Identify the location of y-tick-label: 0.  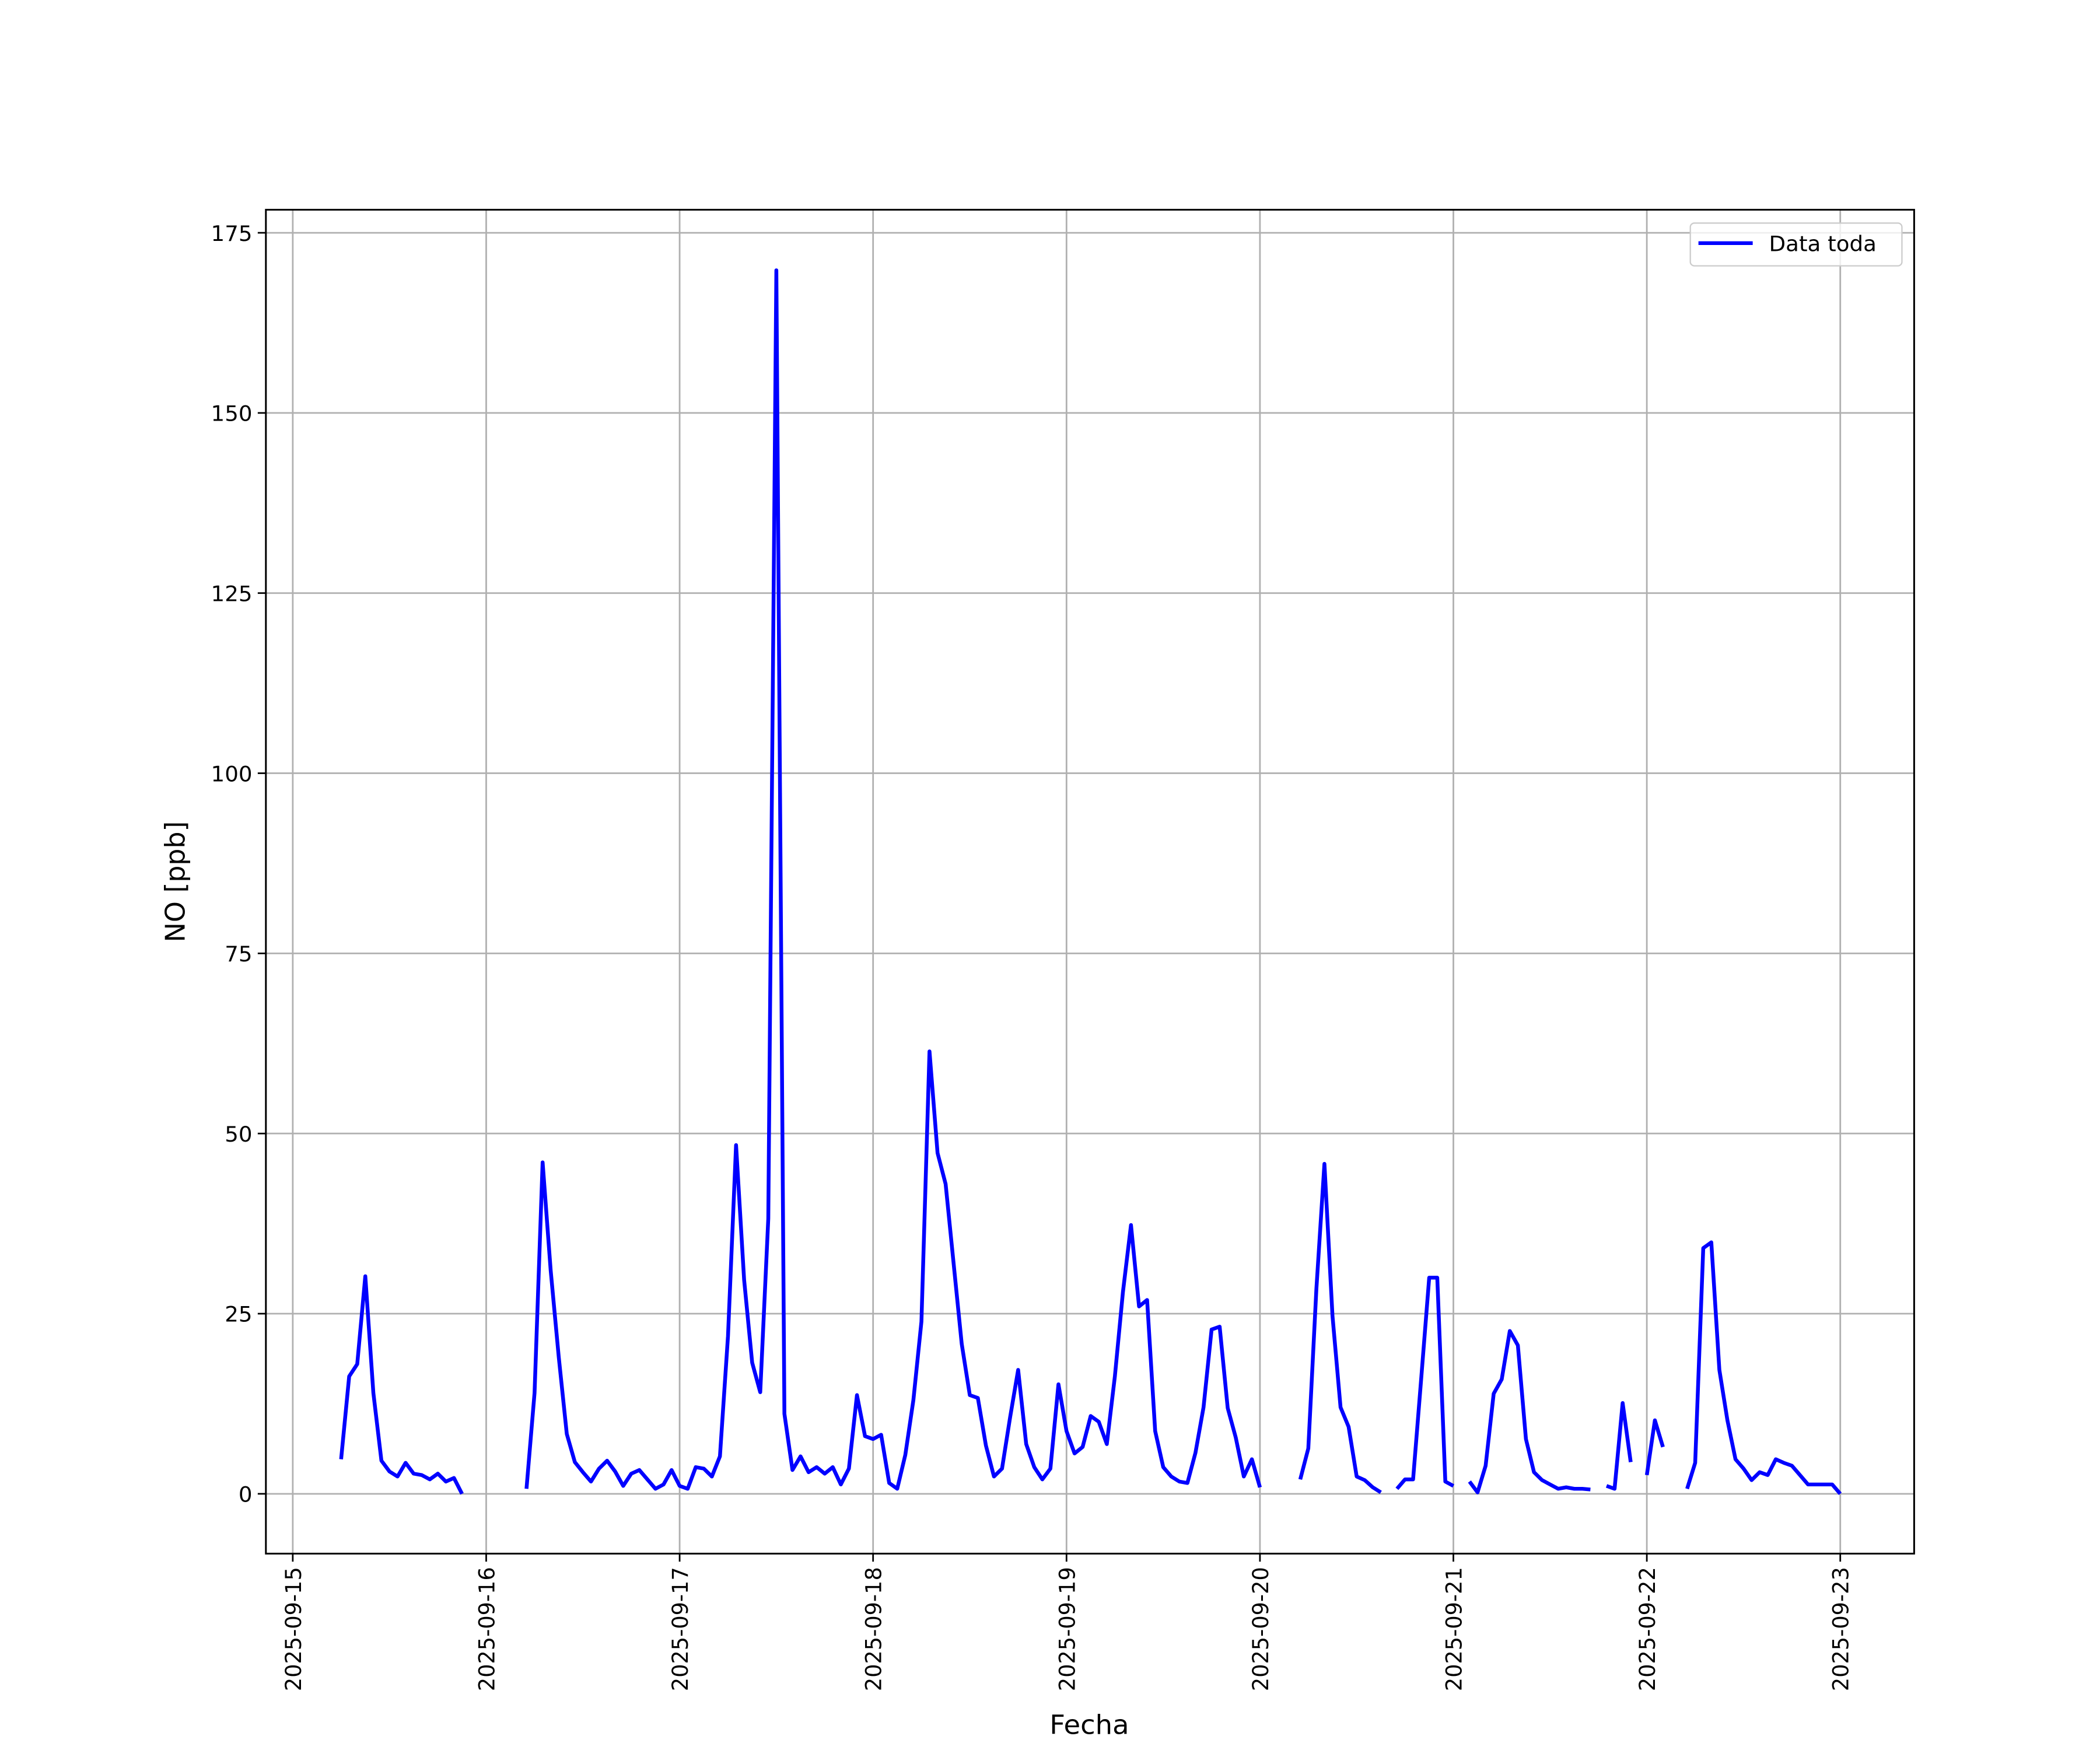
(246, 1494).